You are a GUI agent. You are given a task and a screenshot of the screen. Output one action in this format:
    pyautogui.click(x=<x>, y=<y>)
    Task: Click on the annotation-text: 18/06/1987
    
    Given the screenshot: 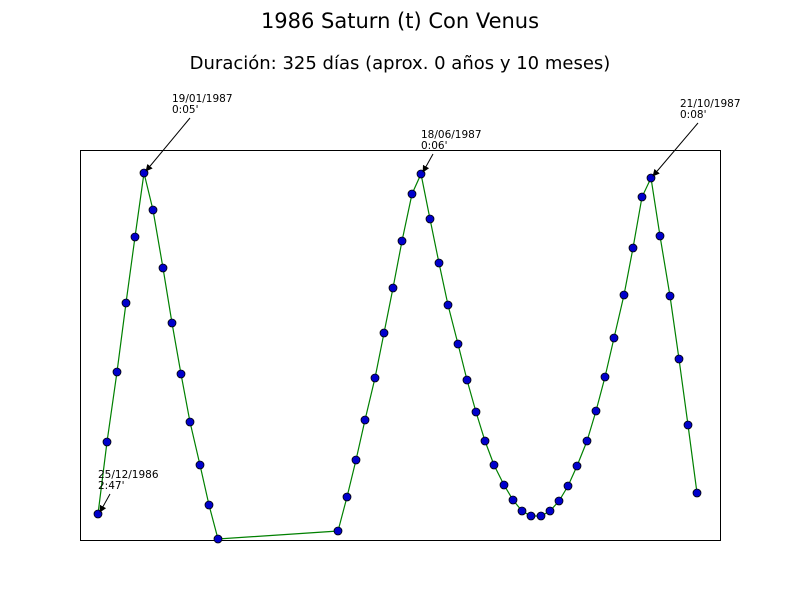 What is the action you would take?
    pyautogui.click(x=451, y=135)
    